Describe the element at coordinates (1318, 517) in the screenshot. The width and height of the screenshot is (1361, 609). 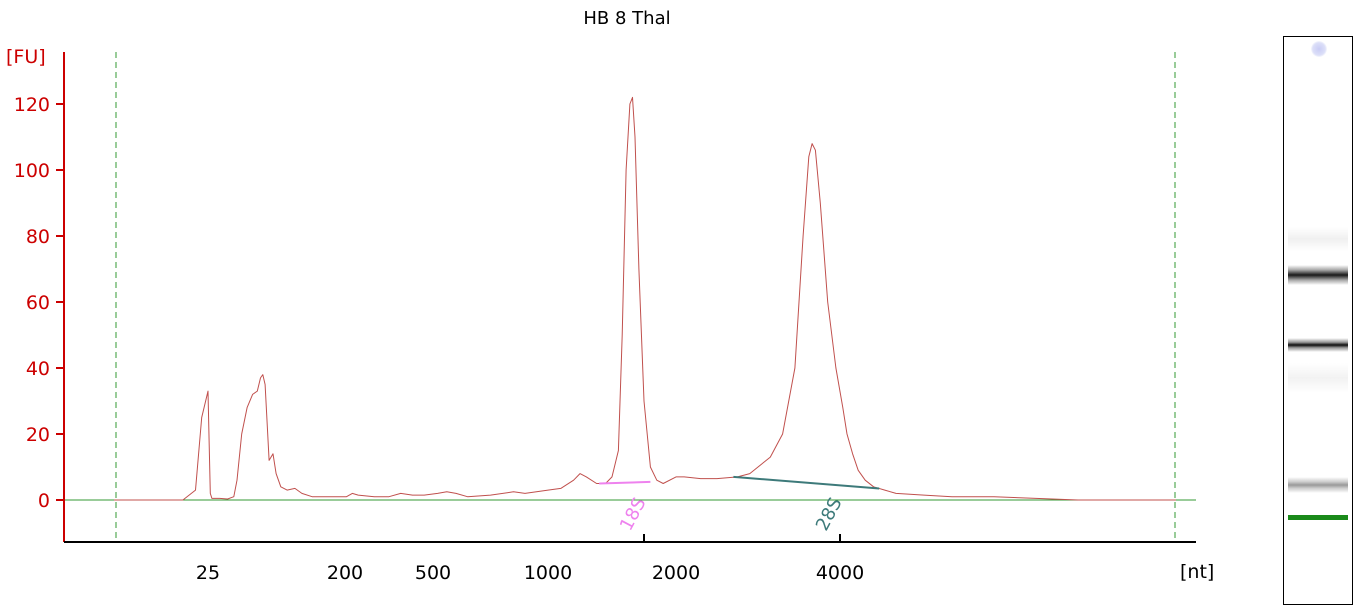
I see `gel-band-marker` at that location.